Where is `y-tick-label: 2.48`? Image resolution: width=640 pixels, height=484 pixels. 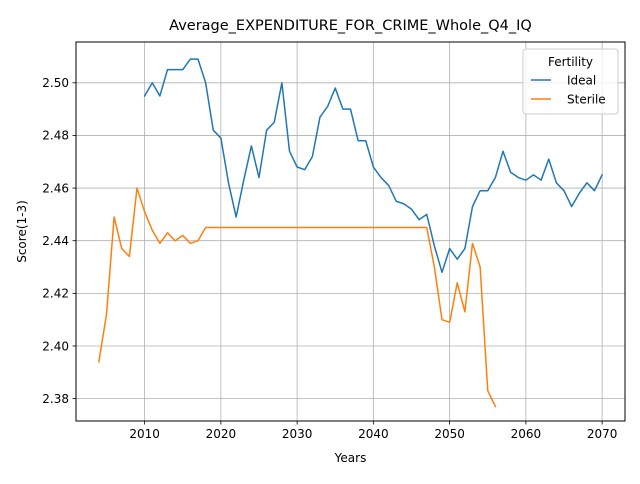 y-tick-label: 2.48 is located at coordinates (55, 136).